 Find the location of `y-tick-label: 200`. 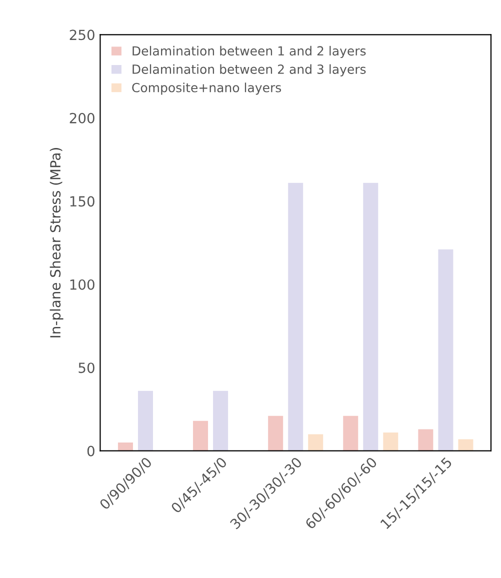

y-tick-label: 200 is located at coordinates (82, 118).